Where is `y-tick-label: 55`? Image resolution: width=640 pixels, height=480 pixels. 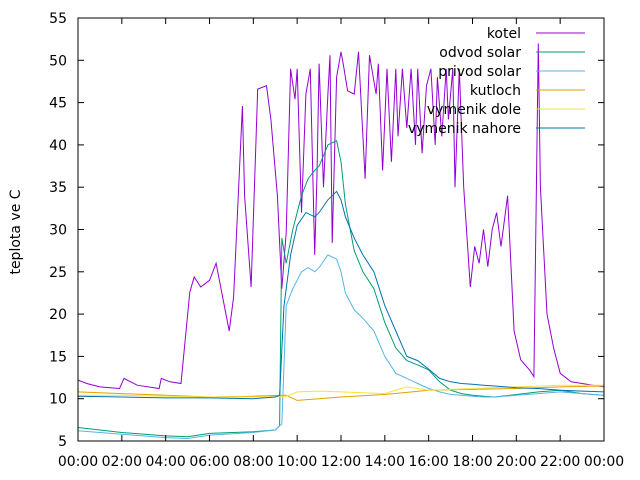 y-tick-label: 55 is located at coordinates (58, 19).